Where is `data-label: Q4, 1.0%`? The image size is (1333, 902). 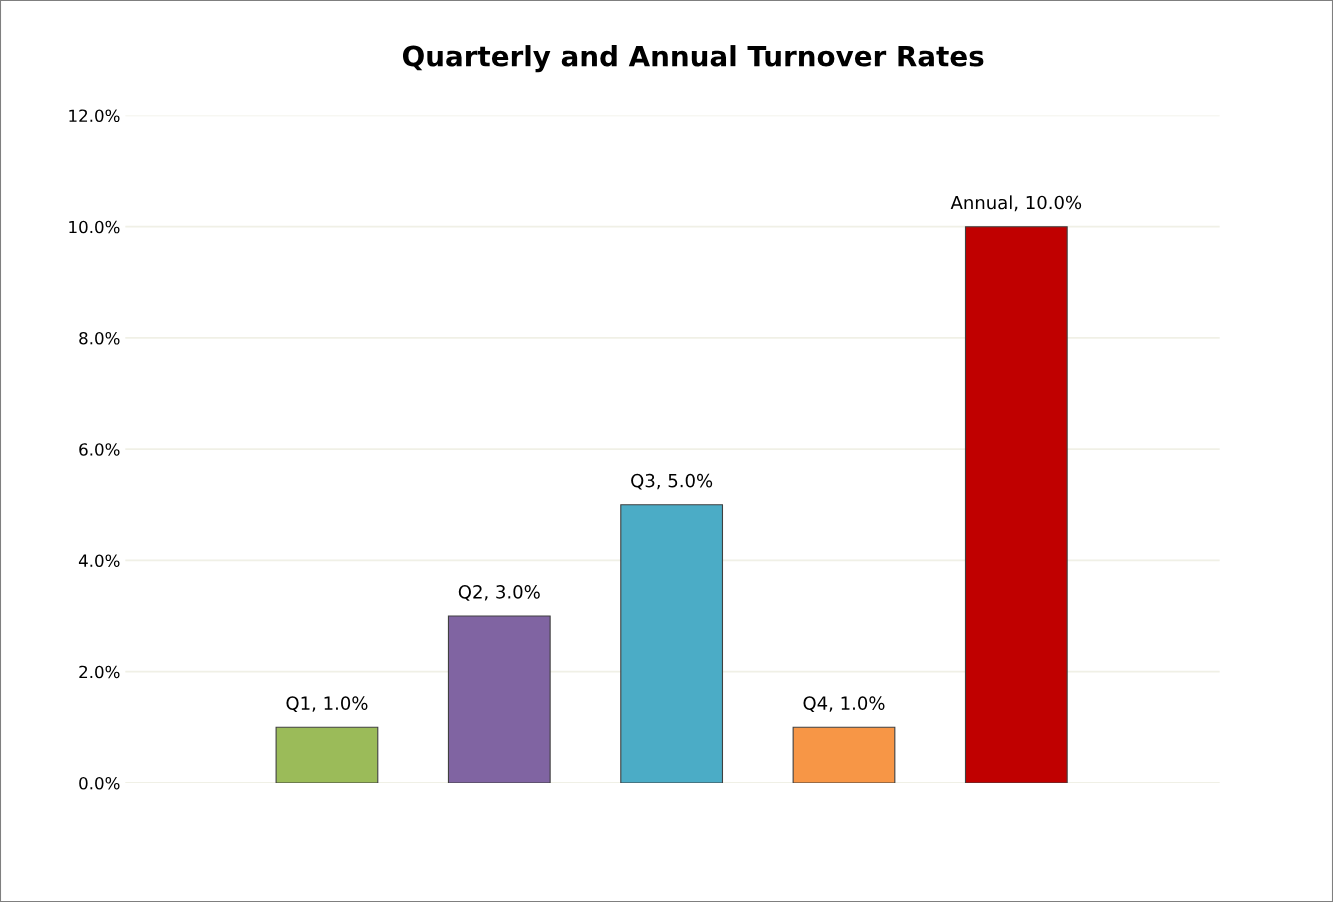
data-label: Q4, 1.0% is located at coordinates (844, 704).